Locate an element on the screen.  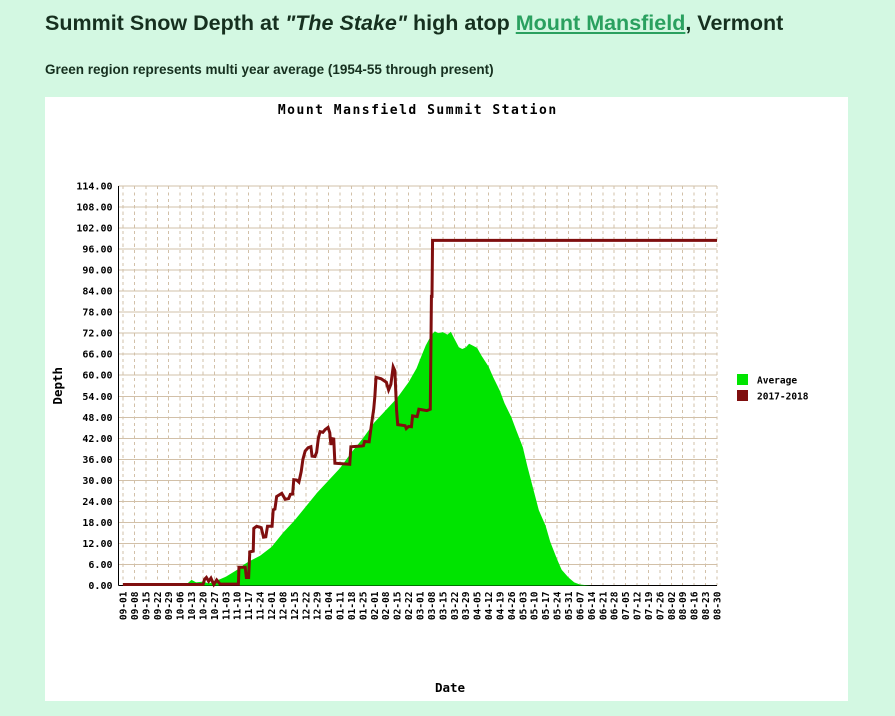
x-tick-label: 03-01 is located at coordinates (421, 605).